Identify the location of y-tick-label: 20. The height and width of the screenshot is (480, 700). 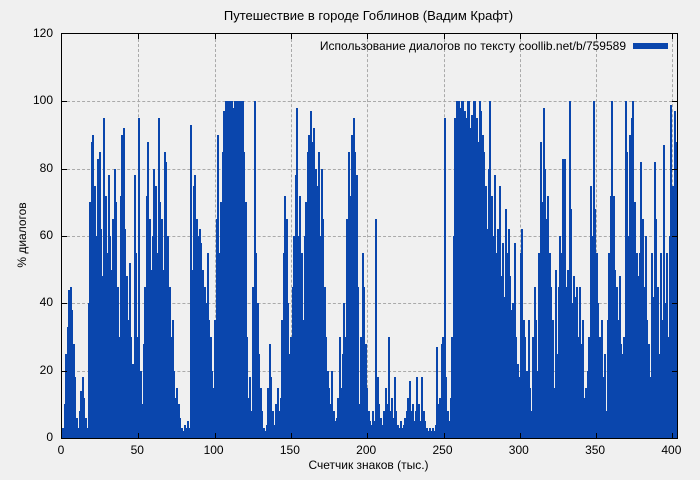
(46, 369).